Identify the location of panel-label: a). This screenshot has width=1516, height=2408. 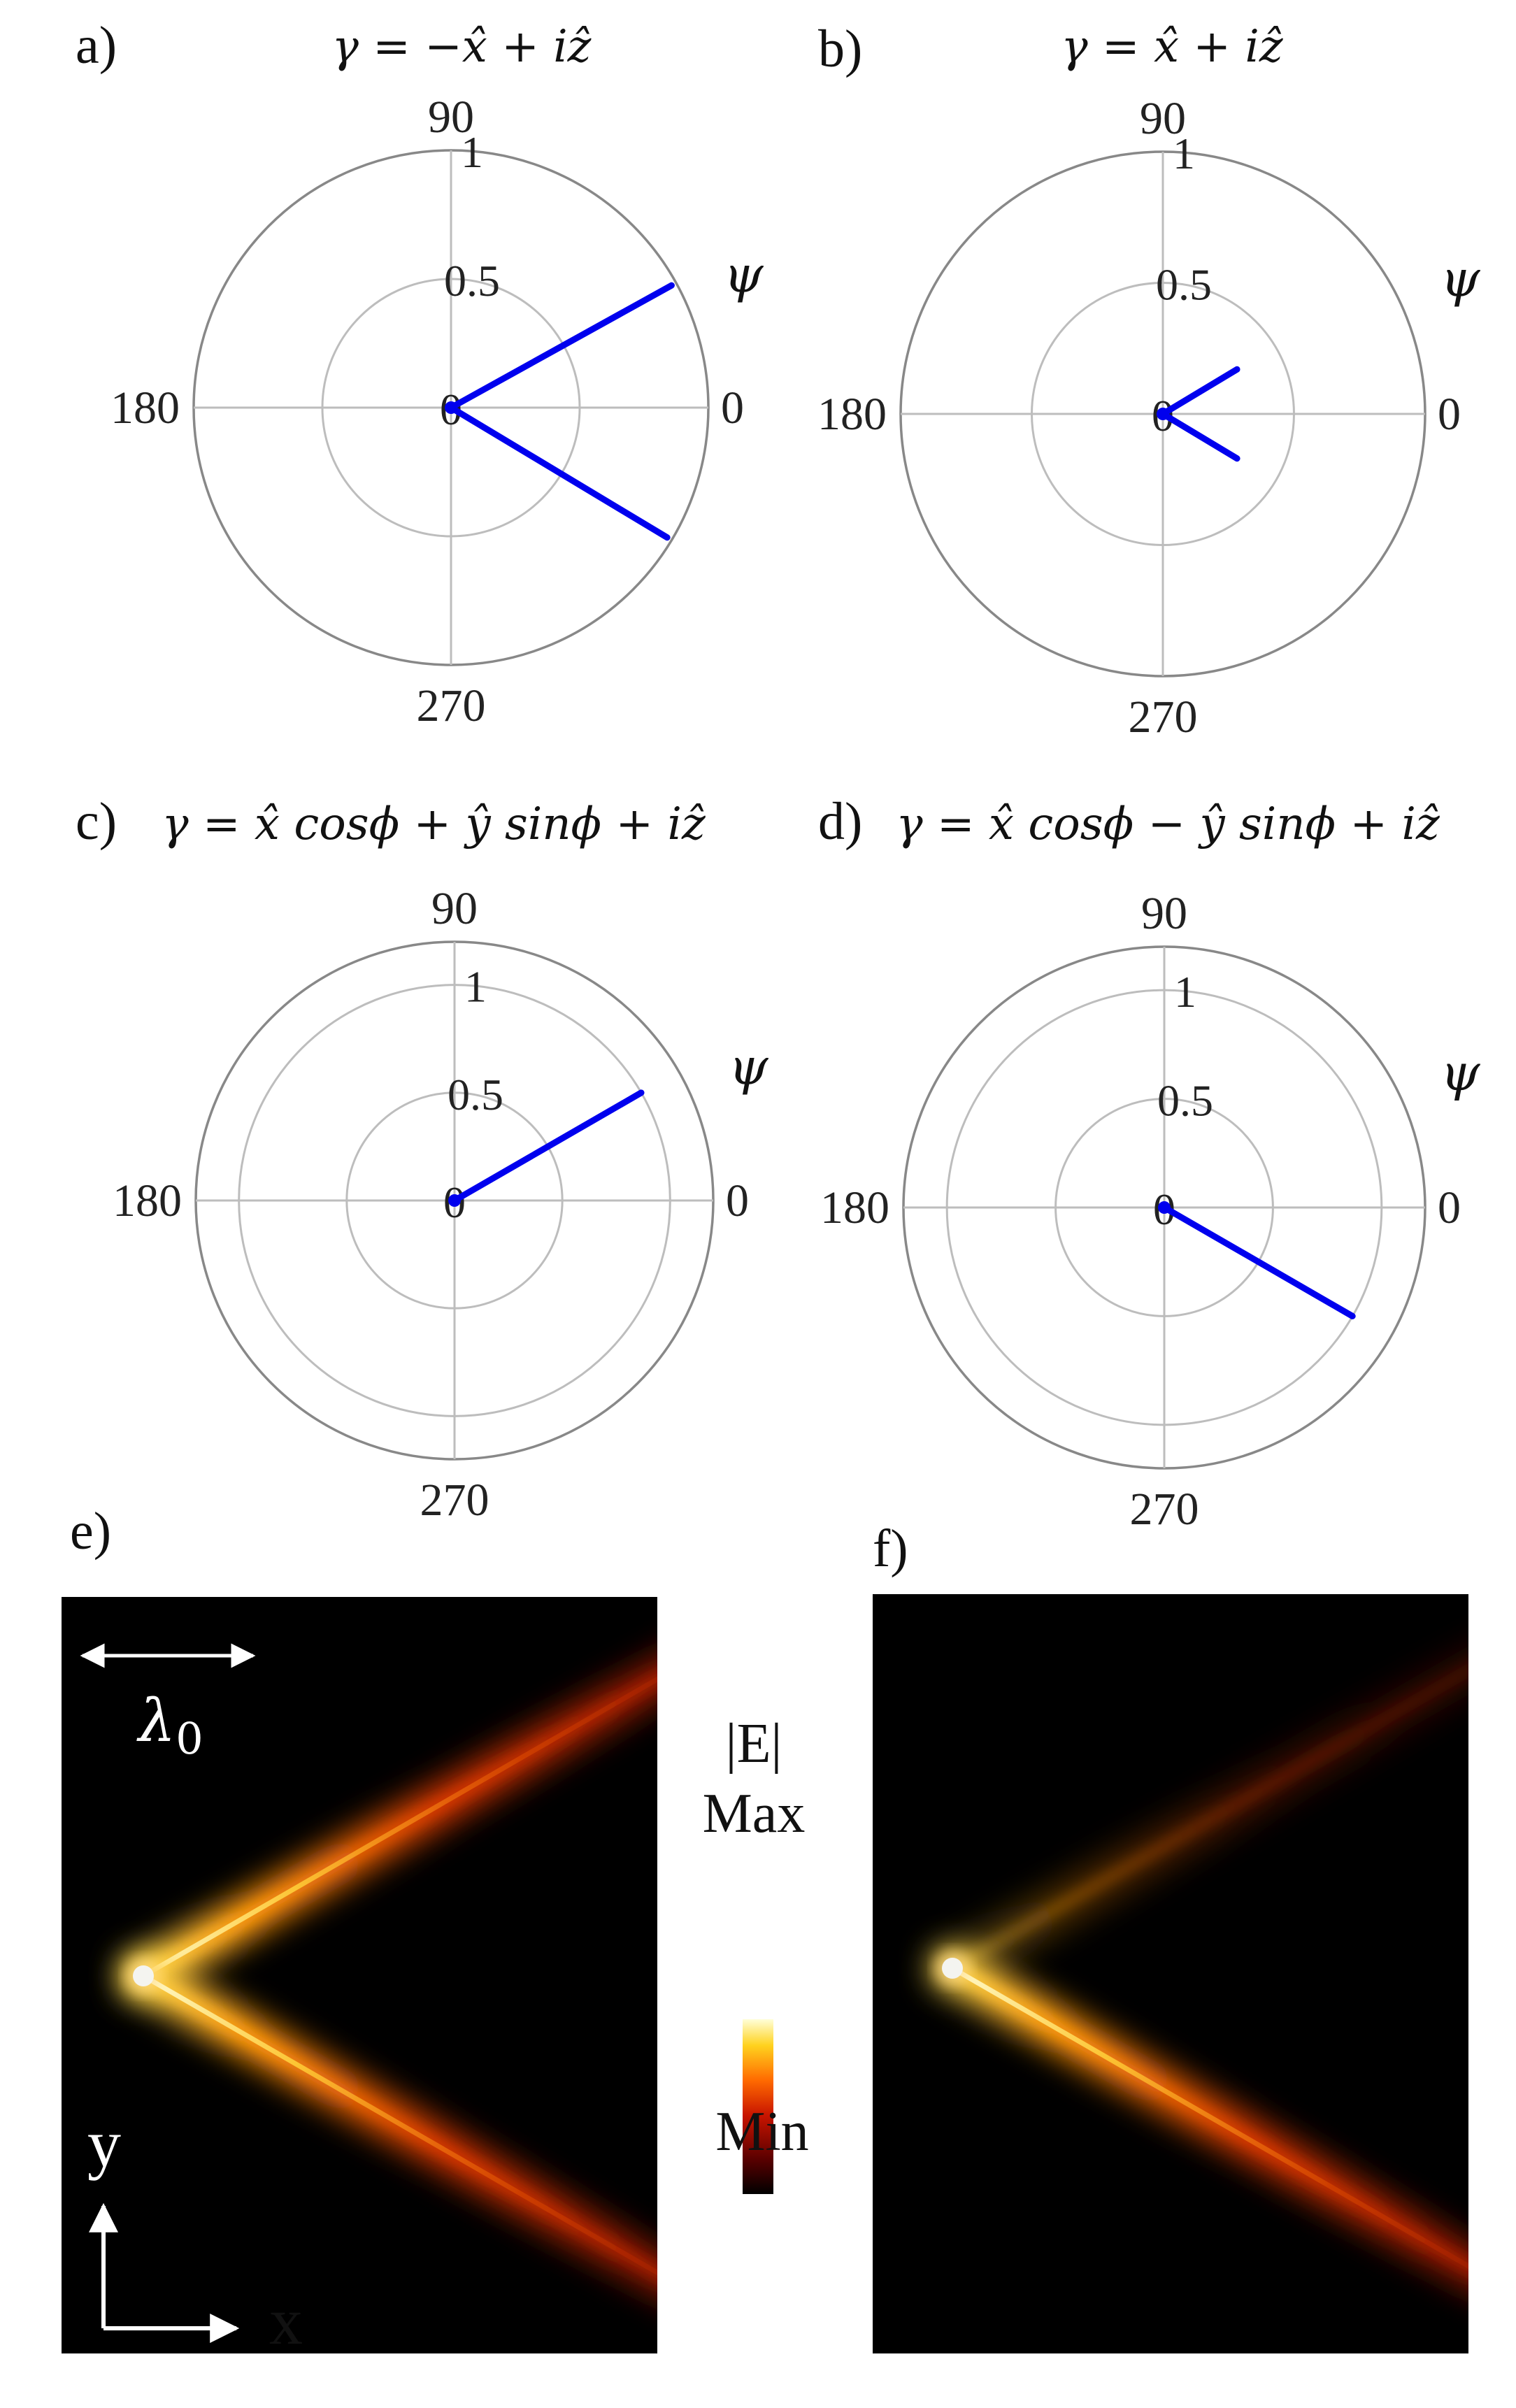
(96, 46).